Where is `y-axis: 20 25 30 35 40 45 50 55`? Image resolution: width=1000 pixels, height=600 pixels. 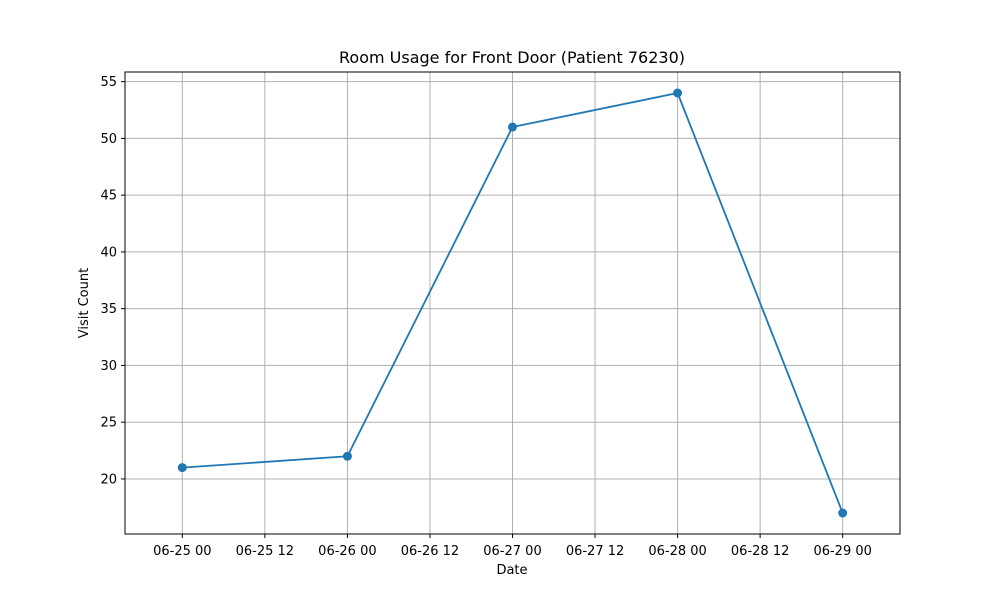 y-axis: 20 25 30 35 40 45 50 55 is located at coordinates (112, 281).